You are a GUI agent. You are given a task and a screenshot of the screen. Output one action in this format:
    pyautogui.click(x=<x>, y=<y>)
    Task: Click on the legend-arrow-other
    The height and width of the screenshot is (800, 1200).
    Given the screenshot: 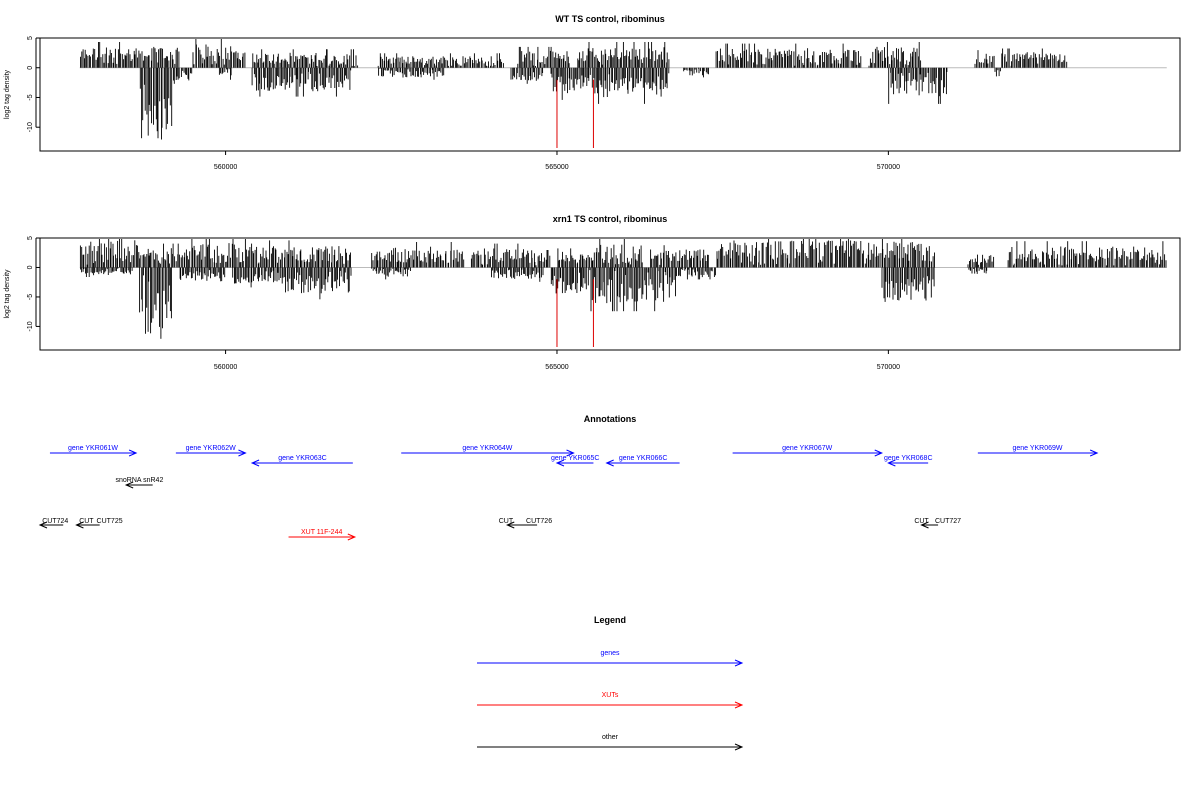 What is the action you would take?
    pyautogui.click(x=610, y=747)
    